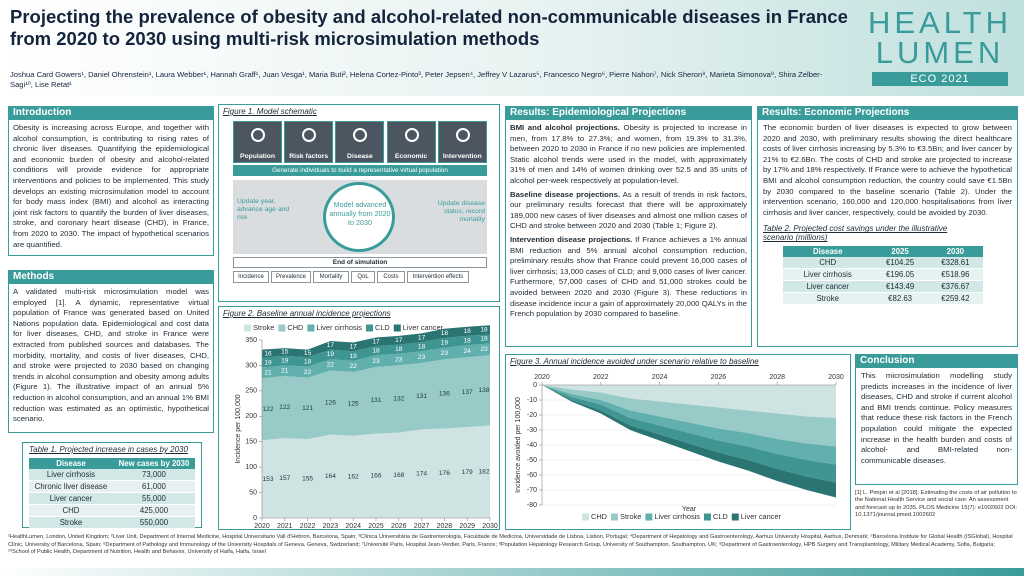  What do you see at coordinates (268, 353) in the screenshot?
I see `data-label: 16` at bounding box center [268, 353].